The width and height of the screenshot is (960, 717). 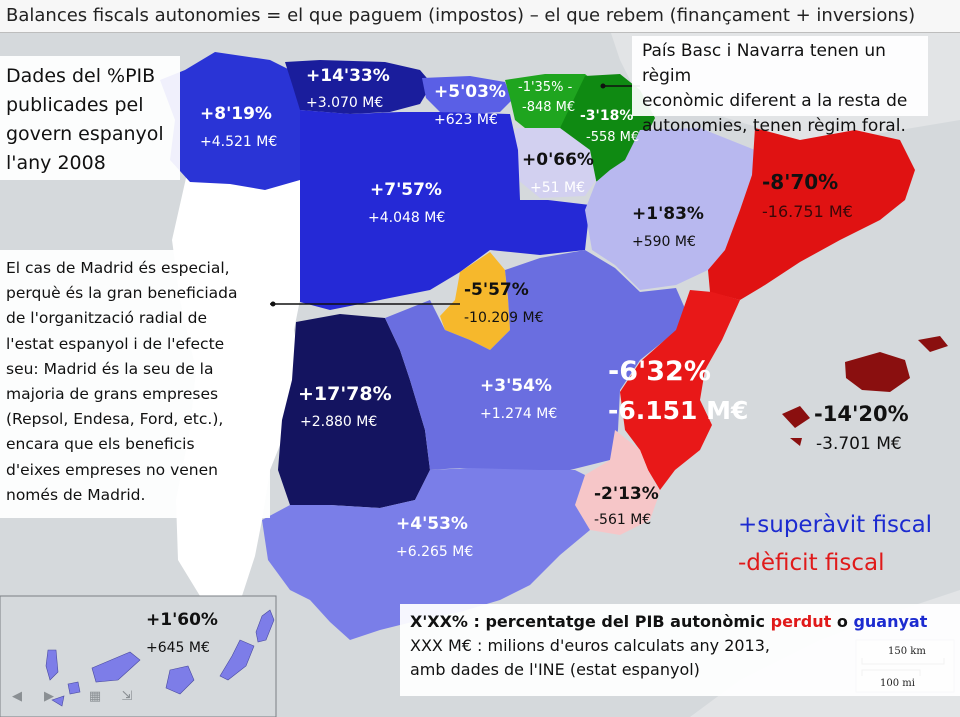 What do you see at coordinates (95, 696) in the screenshot?
I see `slides-icon: ▦` at bounding box center [95, 696].